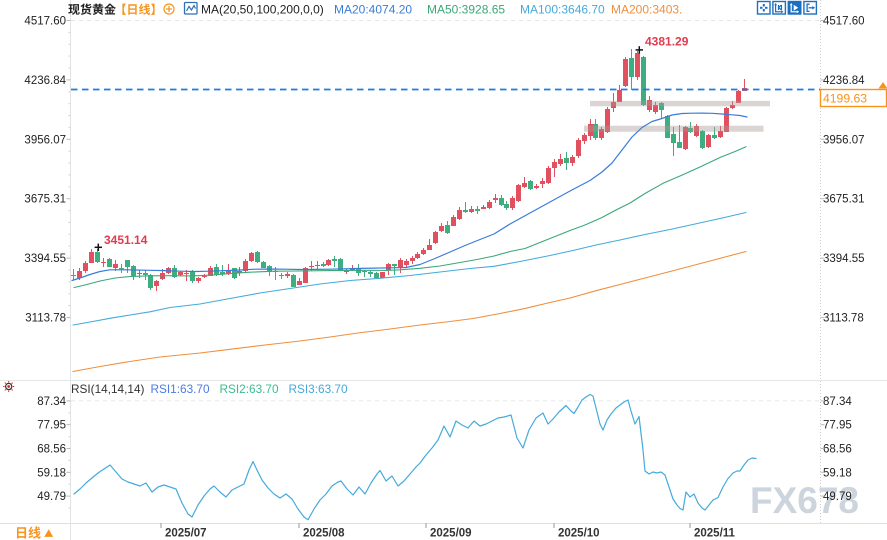  I want to click on svg-text: 2025/07, so click(186, 534).